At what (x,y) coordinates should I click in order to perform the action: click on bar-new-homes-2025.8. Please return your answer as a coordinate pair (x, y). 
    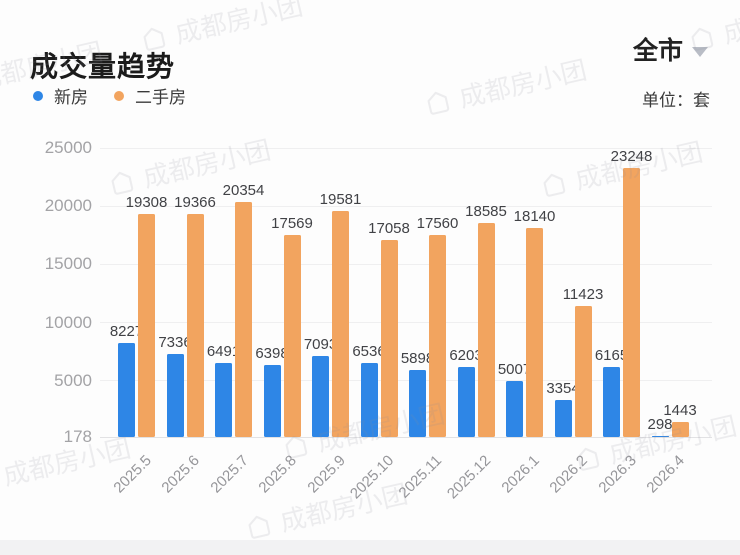
    Looking at the image, I should click on (272, 400).